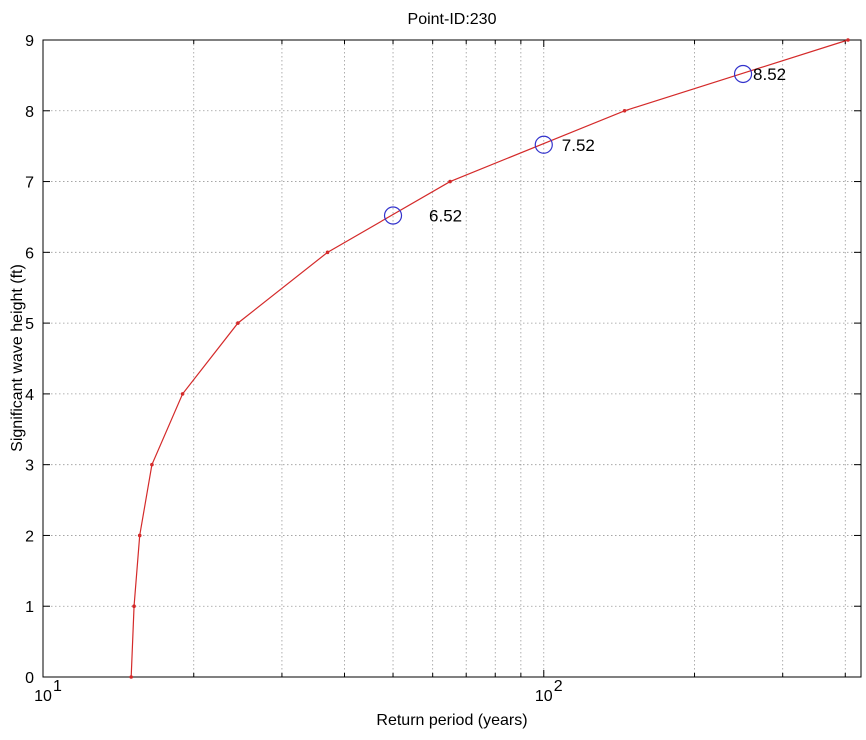 The height and width of the screenshot is (740, 866). Describe the element at coordinates (17, 358) in the screenshot. I see `y-axis-title: Significant wave height (ft)` at that location.